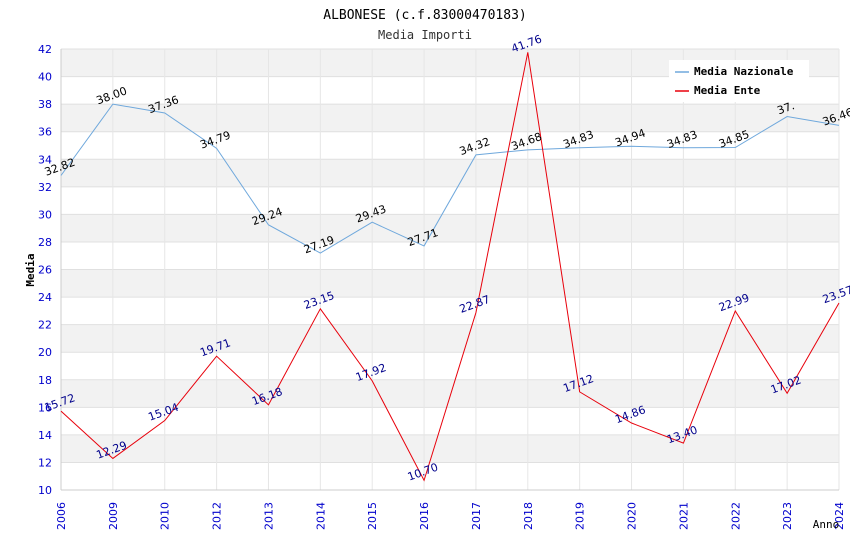 The height and width of the screenshot is (550, 850). Describe the element at coordinates (45, 380) in the screenshot. I see `y-tick-label: 18` at that location.